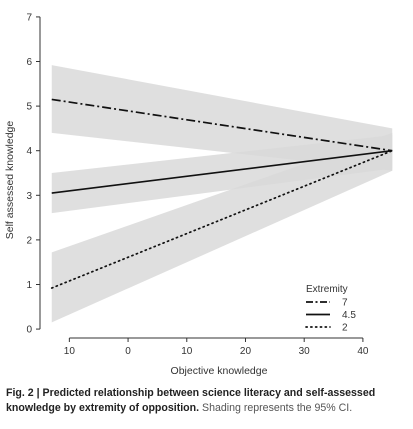 This screenshot has height=429, width=413. I want to click on legend: Extremity 74.52, so click(330, 309).